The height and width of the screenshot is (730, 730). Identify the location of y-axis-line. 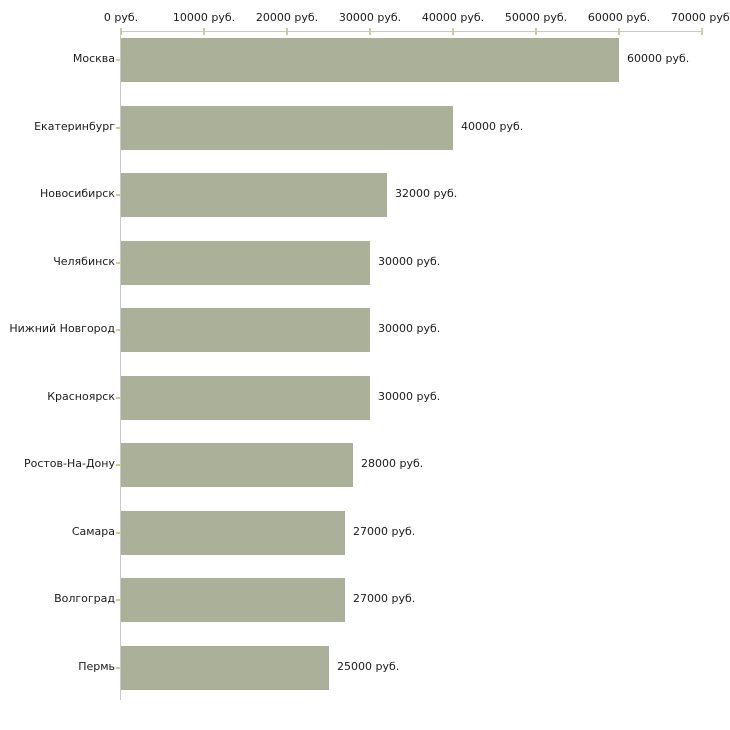
(120, 365).